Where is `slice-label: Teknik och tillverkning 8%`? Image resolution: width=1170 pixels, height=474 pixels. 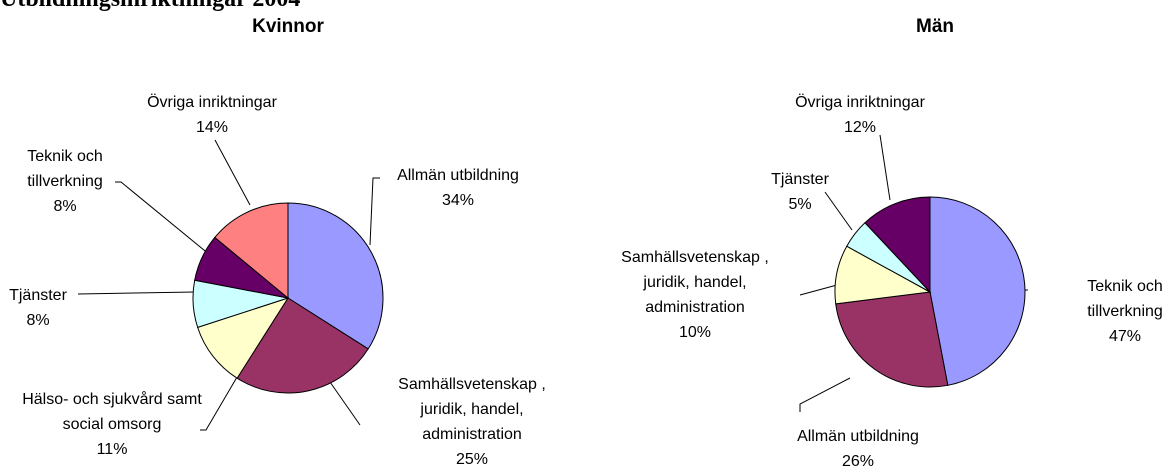
slice-label: Teknik och tillverkning 8% is located at coordinates (65, 181).